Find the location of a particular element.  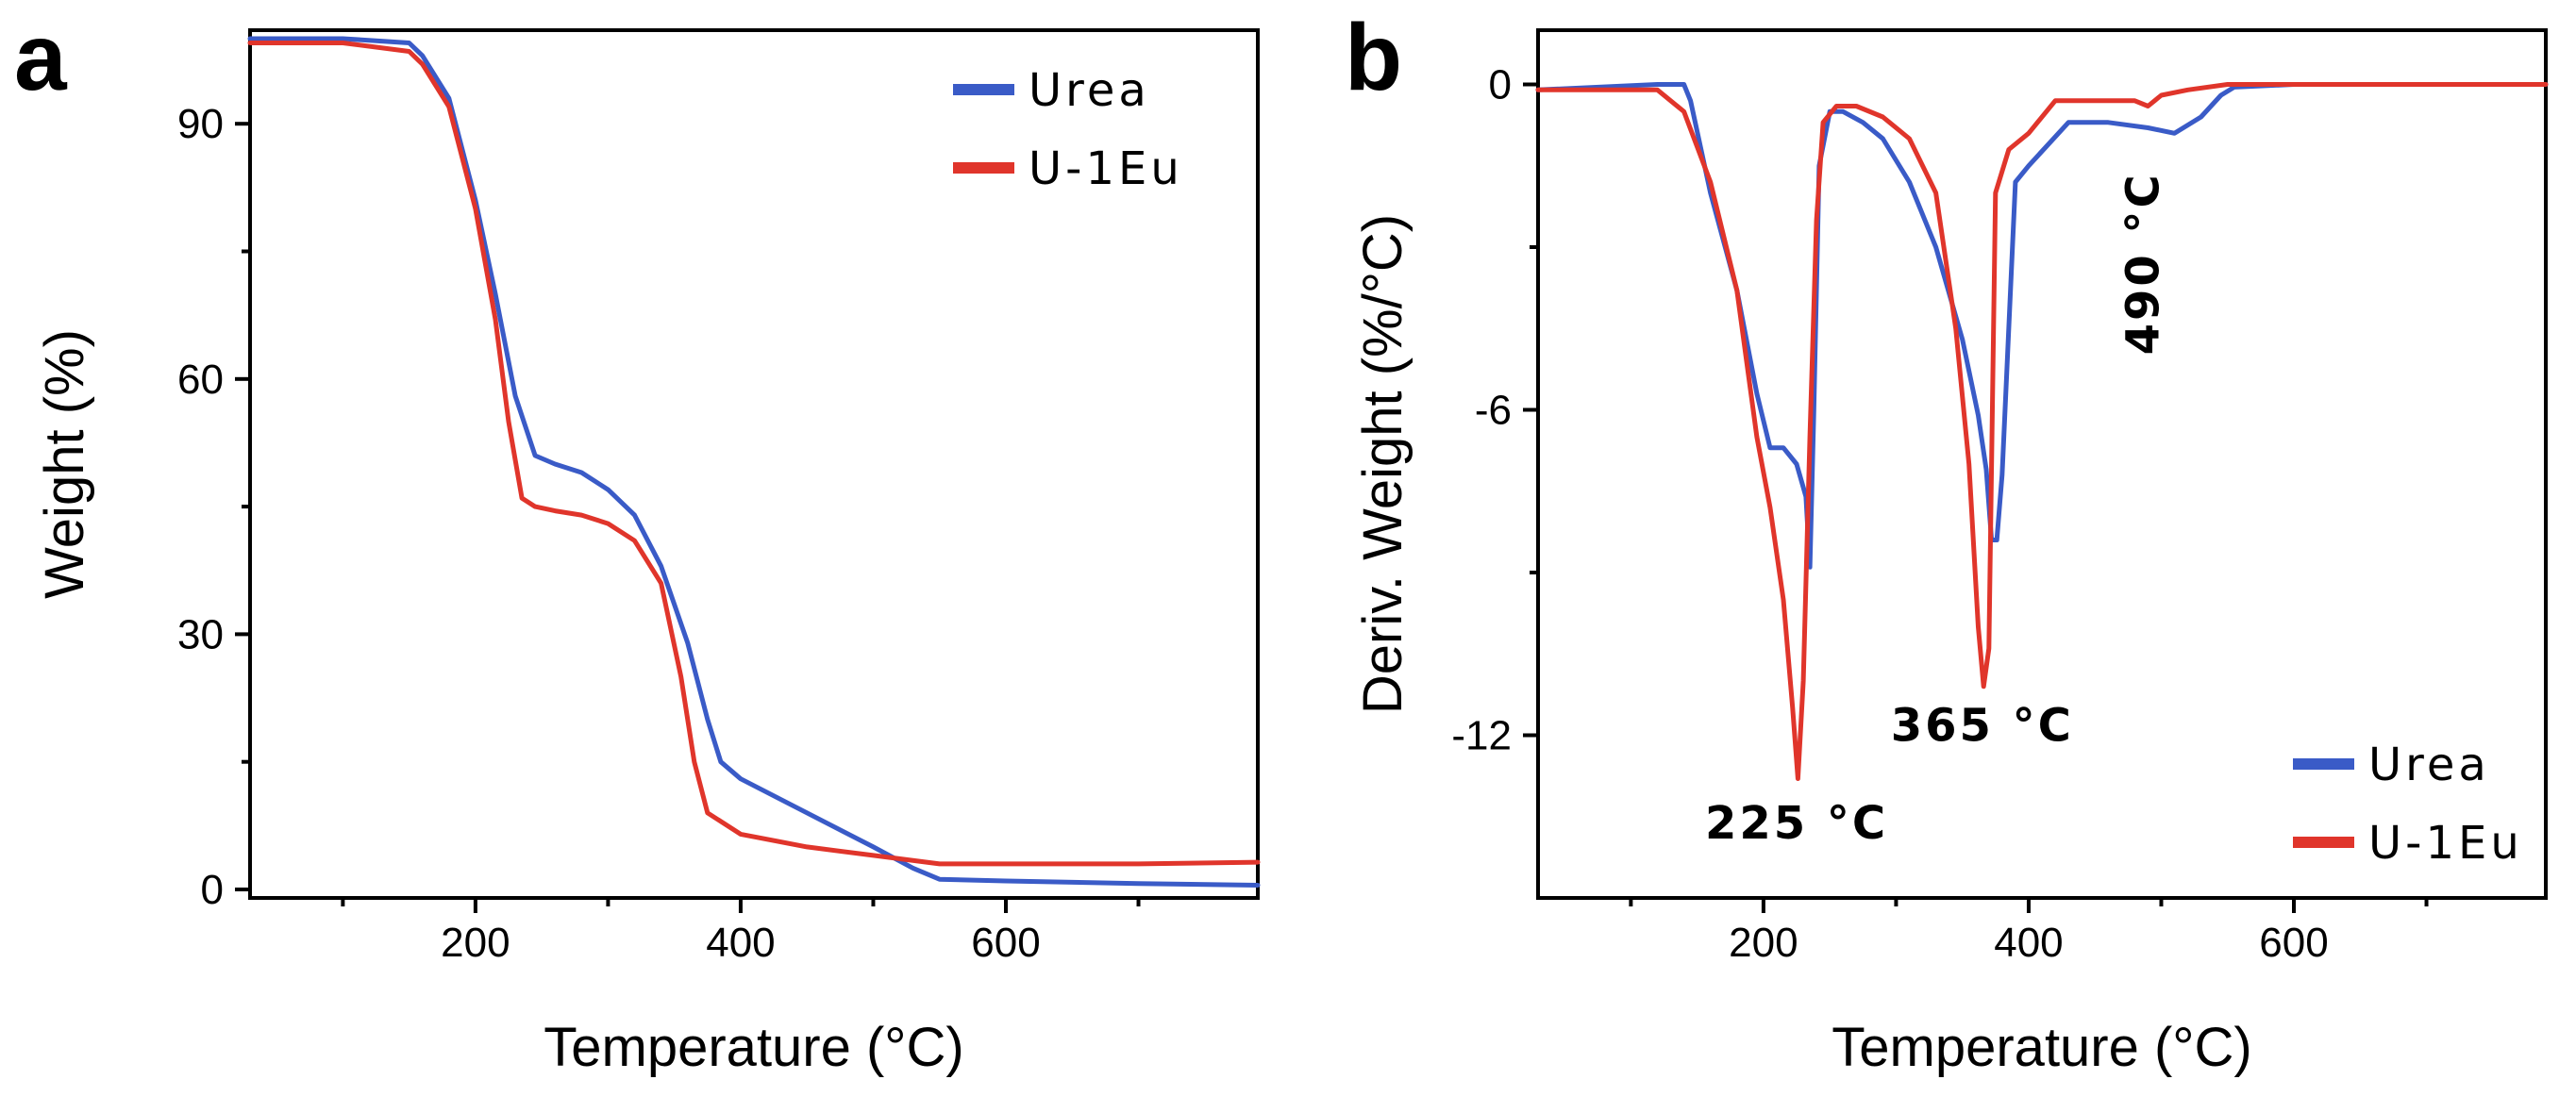

legend-b: Urea U-1Eu is located at coordinates (2408, 804).